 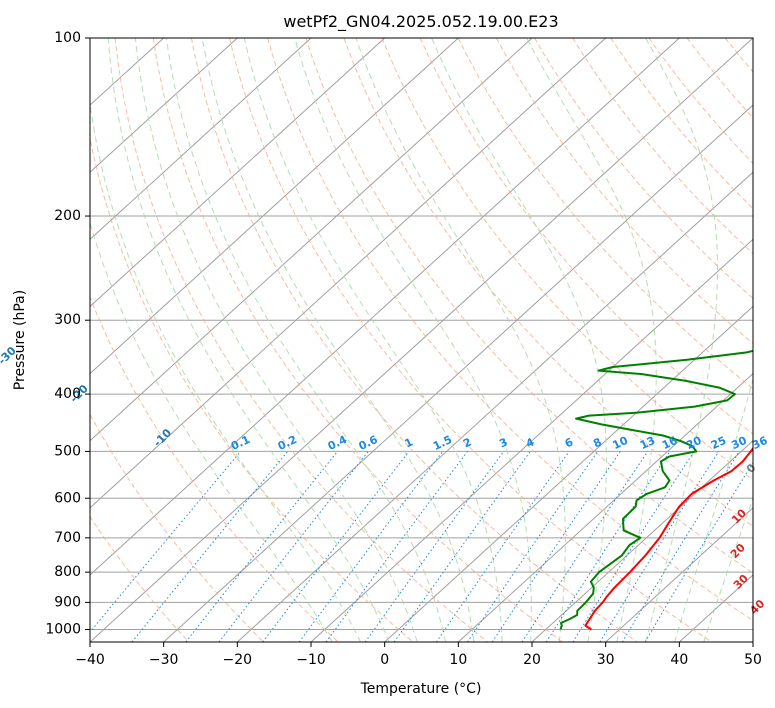 What do you see at coordinates (67, 394) in the screenshot?
I see `y-tick-label: 400` at bounding box center [67, 394].